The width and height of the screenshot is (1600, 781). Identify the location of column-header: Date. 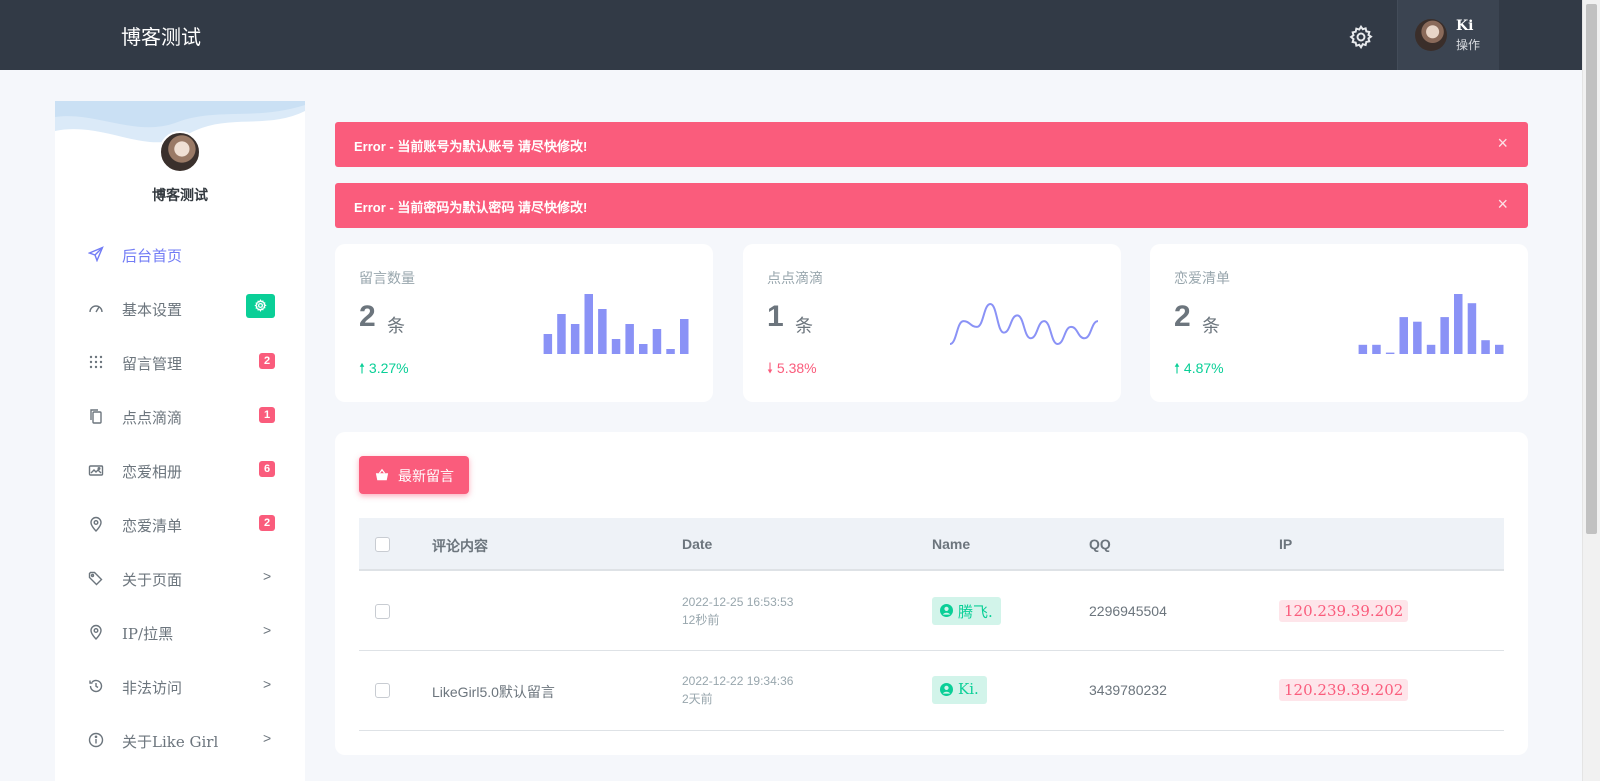
(697, 544).